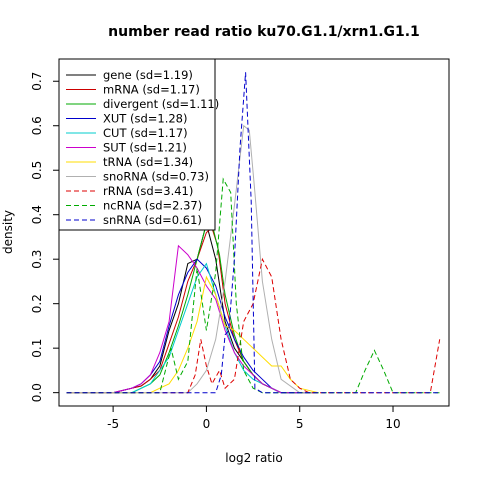  What do you see at coordinates (156, 177) in the screenshot?
I see `legend-label-snorna: snoRNA (sd=0.73)` at bounding box center [156, 177].